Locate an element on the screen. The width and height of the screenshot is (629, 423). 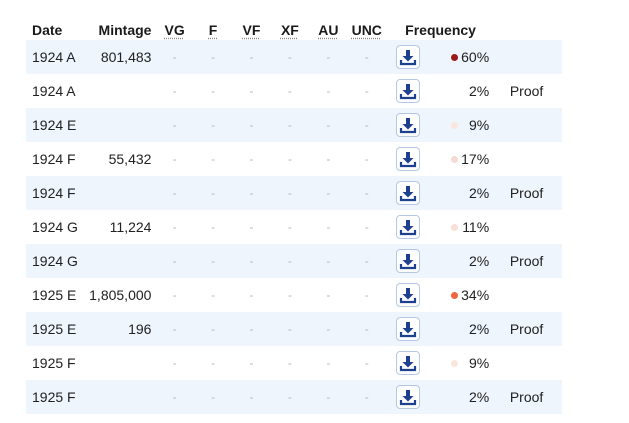
header-note is located at coordinates (528, 27).